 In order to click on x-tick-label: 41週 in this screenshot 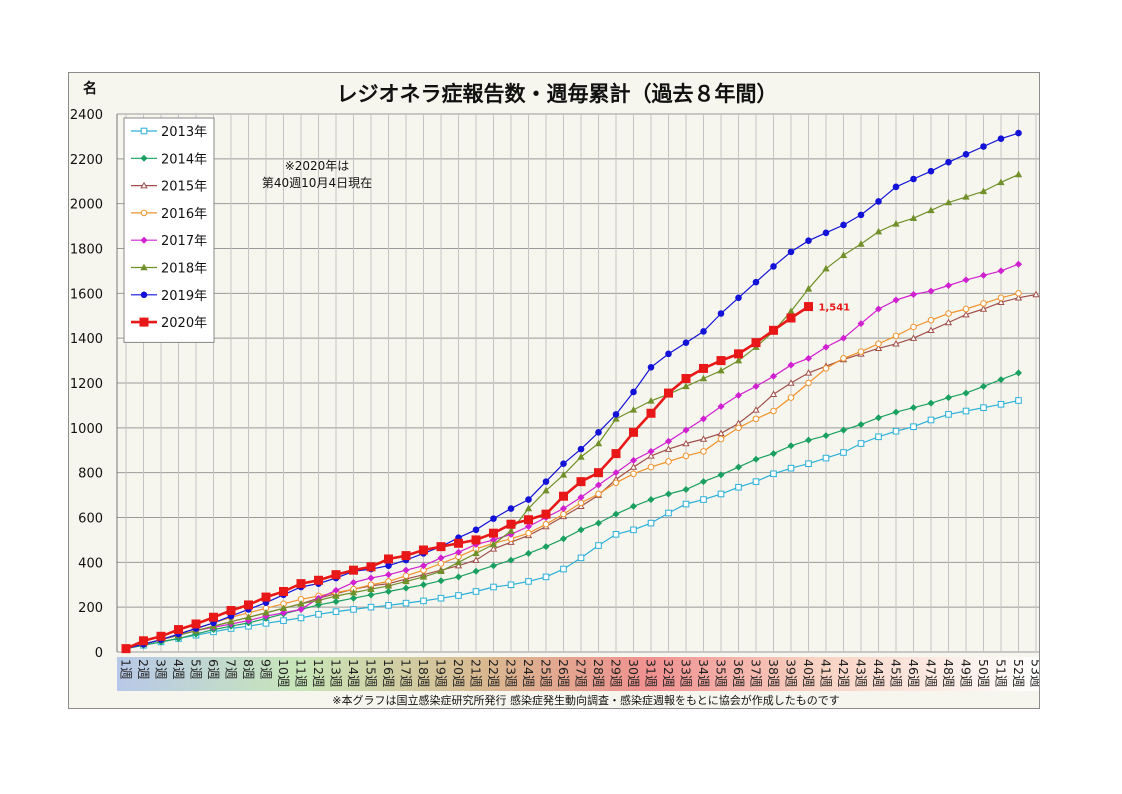, I will do `click(826, 673)`.